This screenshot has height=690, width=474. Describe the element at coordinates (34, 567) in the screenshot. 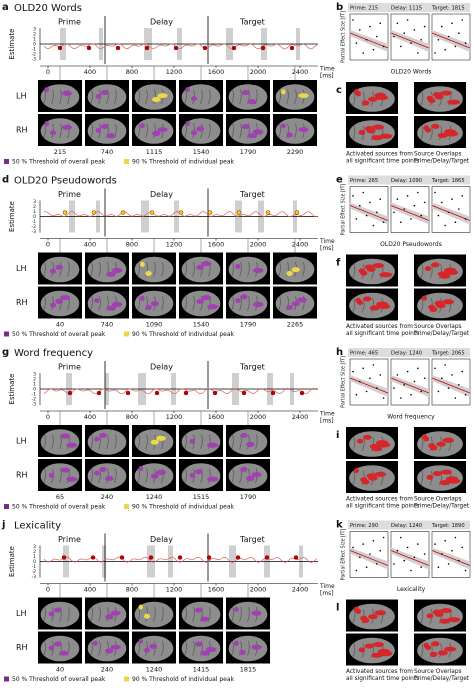

I see `y-tick-label: -1` at that location.